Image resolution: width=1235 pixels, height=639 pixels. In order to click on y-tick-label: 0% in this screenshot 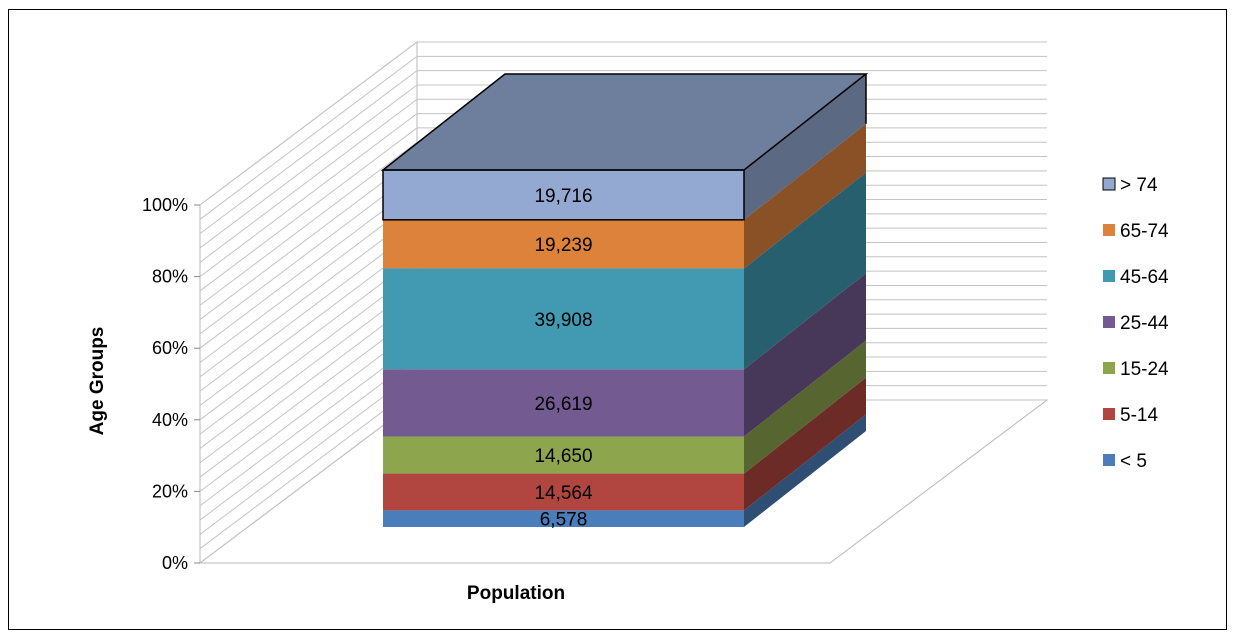, I will do `click(175, 563)`.